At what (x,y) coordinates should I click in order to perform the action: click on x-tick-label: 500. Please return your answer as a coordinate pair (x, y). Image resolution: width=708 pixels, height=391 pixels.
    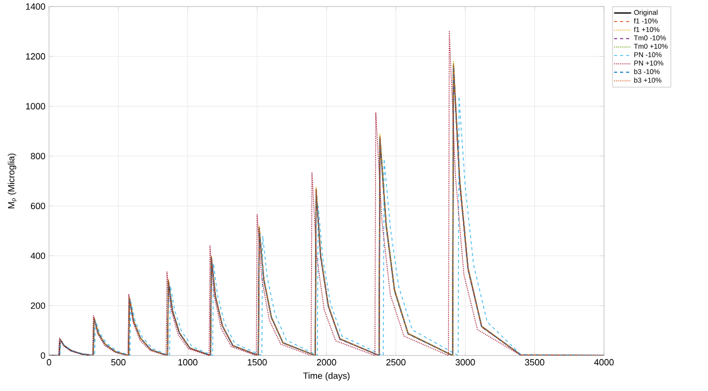
    Looking at the image, I should click on (118, 362).